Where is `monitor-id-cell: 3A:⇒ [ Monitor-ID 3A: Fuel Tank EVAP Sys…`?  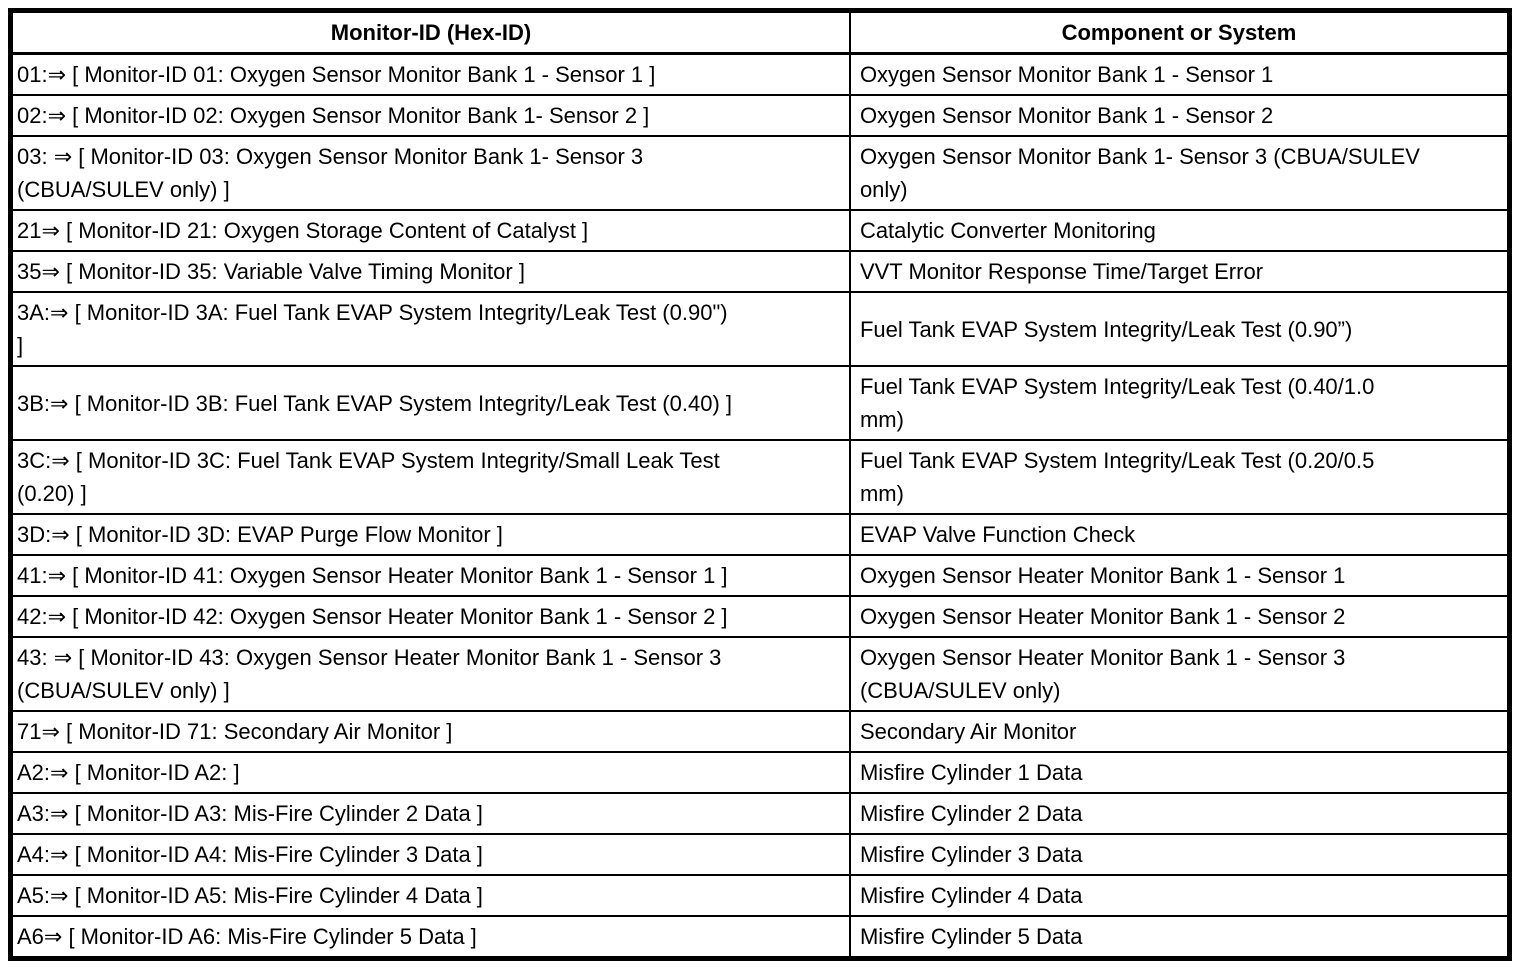 monitor-id-cell: 3A:⇒ [ Monitor-ID 3A: Fuel Tank EVAP Sys… is located at coordinates (430, 329).